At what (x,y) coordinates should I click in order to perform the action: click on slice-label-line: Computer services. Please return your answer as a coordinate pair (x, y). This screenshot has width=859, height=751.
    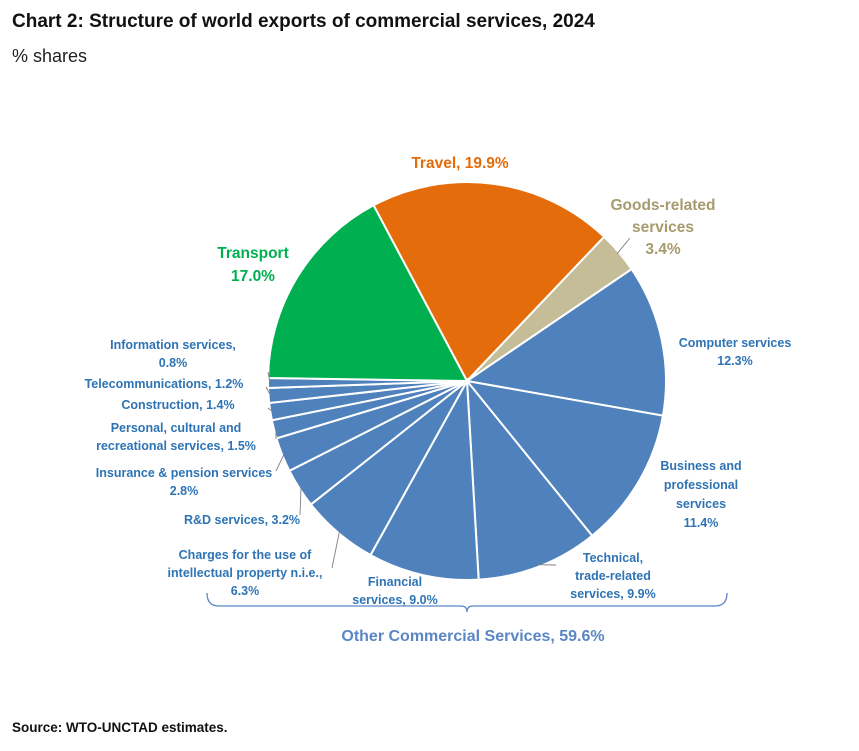
    Looking at the image, I should click on (735, 343).